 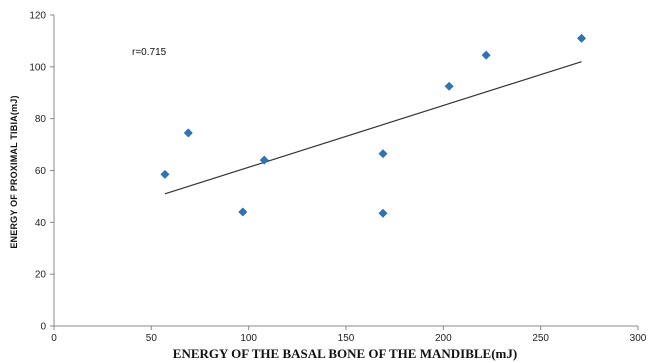 I want to click on y-tick-label: 80, so click(x=41, y=119).